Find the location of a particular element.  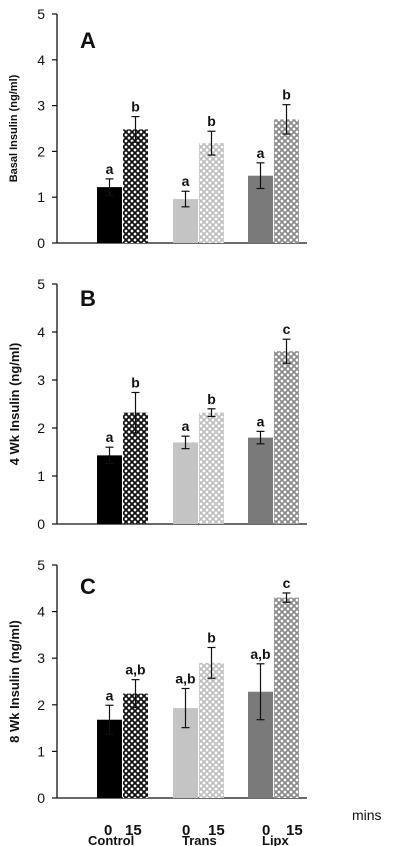

x-group-label-lipx: Lipx is located at coordinates (275, 839).